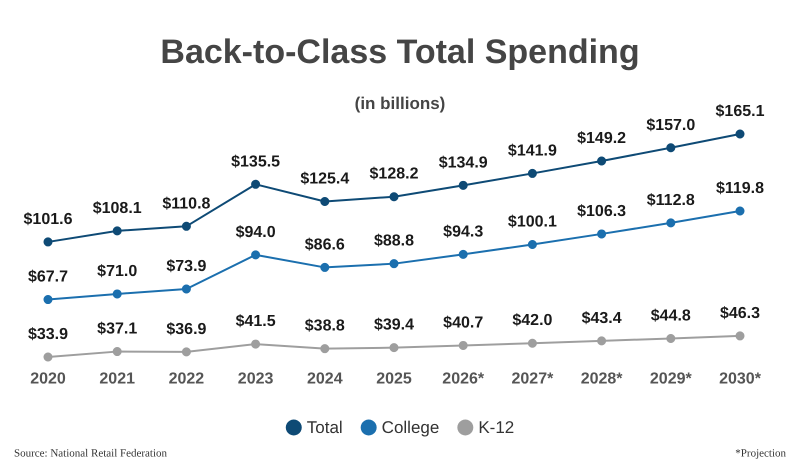  Describe the element at coordinates (400, 103) in the screenshot. I see `chart-subtitle: (in billions)` at that location.